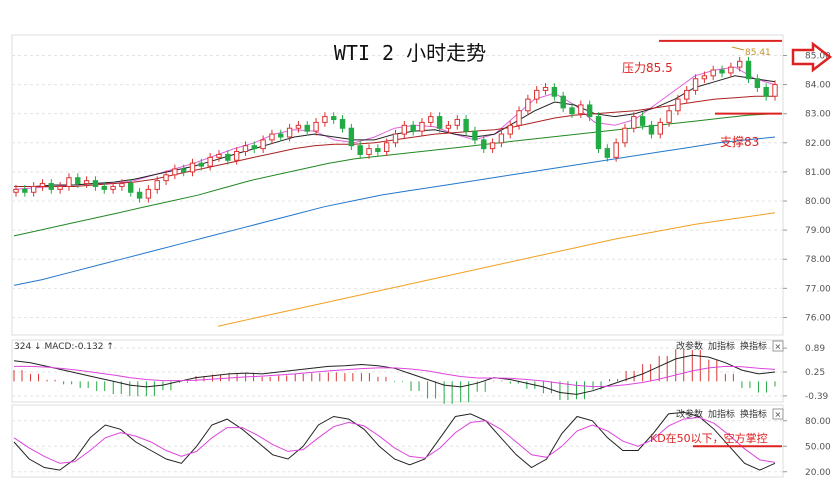 Image resolution: width=839 pixels, height=495 pixels. I want to click on macd-histogram, so click(394, 376).